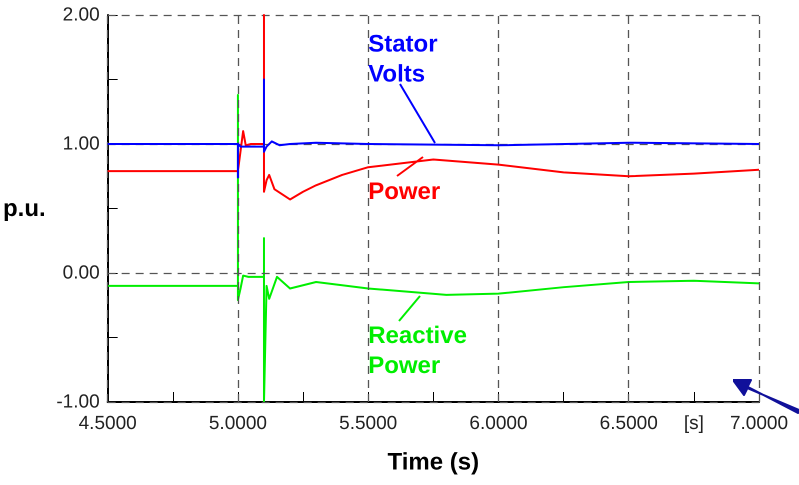 Image resolution: width=799 pixels, height=485 pixels. What do you see at coordinates (78, 402) in the screenshot?
I see `y-tick-label: -1.00` at bounding box center [78, 402].